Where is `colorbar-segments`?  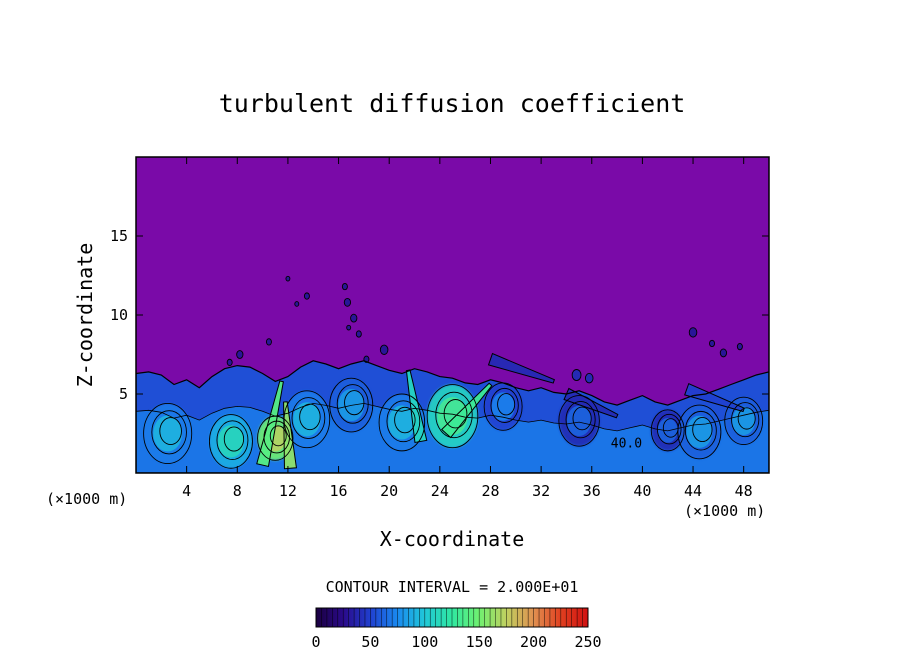
colorbar-segments is located at coordinates (452, 617).